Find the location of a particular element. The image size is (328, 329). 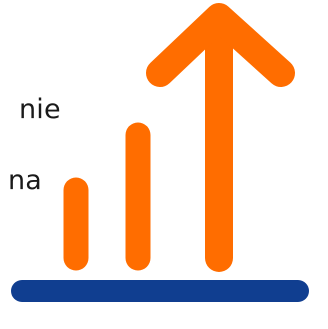

text-fragment-bottom: na is located at coordinates (25, 180).